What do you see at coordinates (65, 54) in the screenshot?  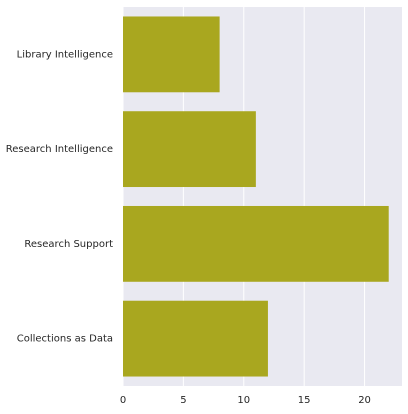 I see `category-label: Library Intelligence` at bounding box center [65, 54].